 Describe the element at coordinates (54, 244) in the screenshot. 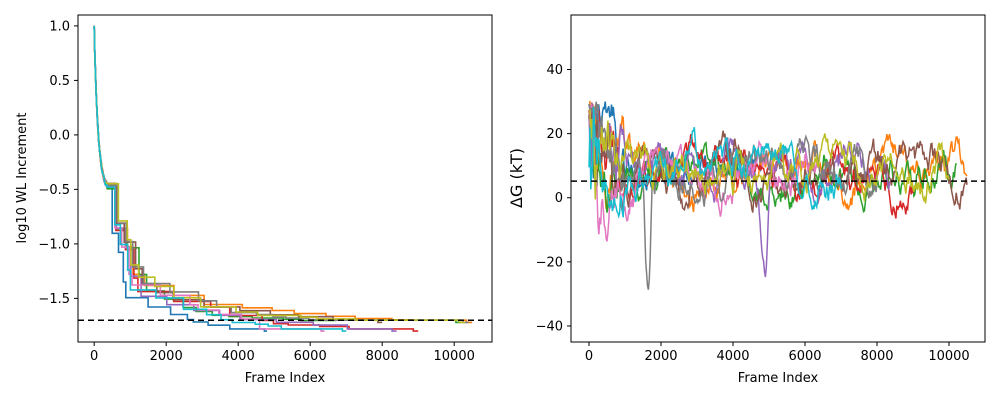

I see `y-tick-label: −1.0` at that location.